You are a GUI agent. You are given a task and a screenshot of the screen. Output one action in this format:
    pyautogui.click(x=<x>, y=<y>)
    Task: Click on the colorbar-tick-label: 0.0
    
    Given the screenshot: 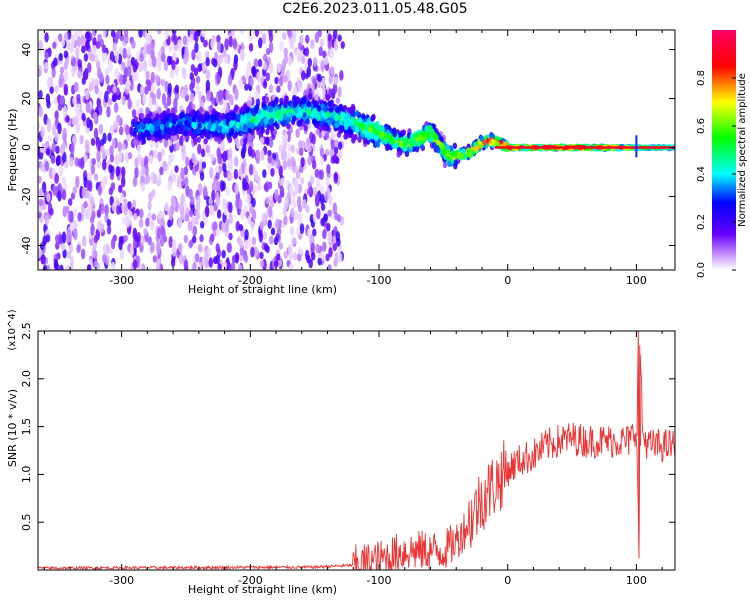 What is the action you would take?
    pyautogui.click(x=701, y=270)
    